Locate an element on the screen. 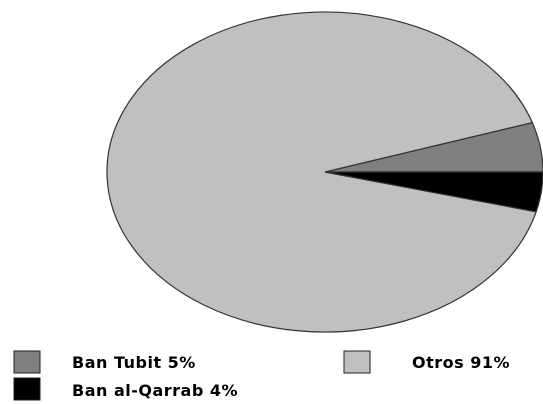  legend-label-ban-al-qarrab: Ban al-Qarrab 4% is located at coordinates (155, 390).